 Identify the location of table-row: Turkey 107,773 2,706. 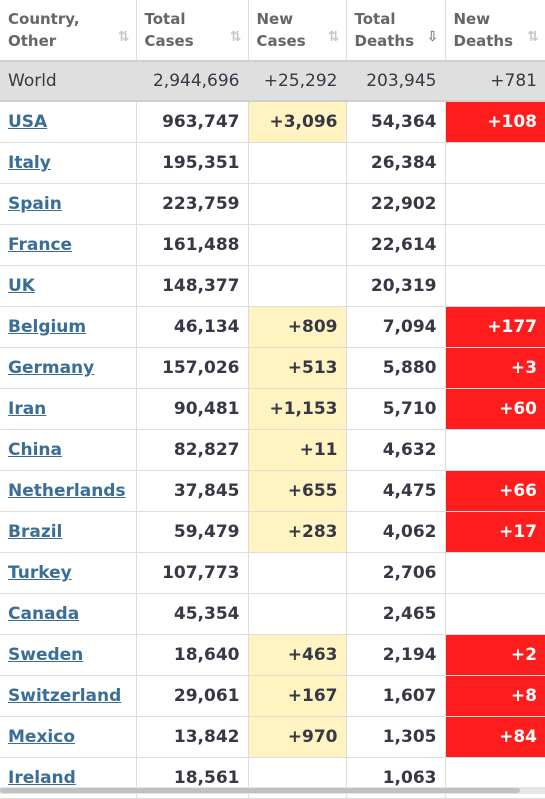
(272, 573).